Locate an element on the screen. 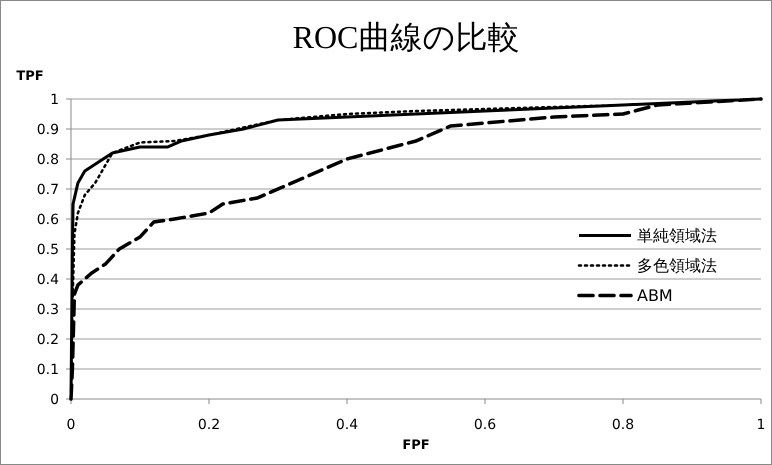 This screenshot has height=465, width=772. y-tick-label: 0 is located at coordinates (54, 400).